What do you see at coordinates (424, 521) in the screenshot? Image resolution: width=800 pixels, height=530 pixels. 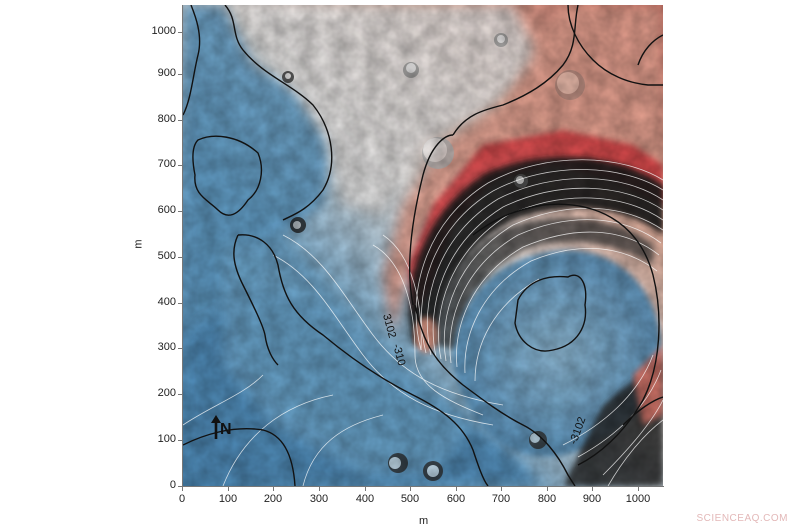 I see `x-axis-title: m` at bounding box center [424, 521].